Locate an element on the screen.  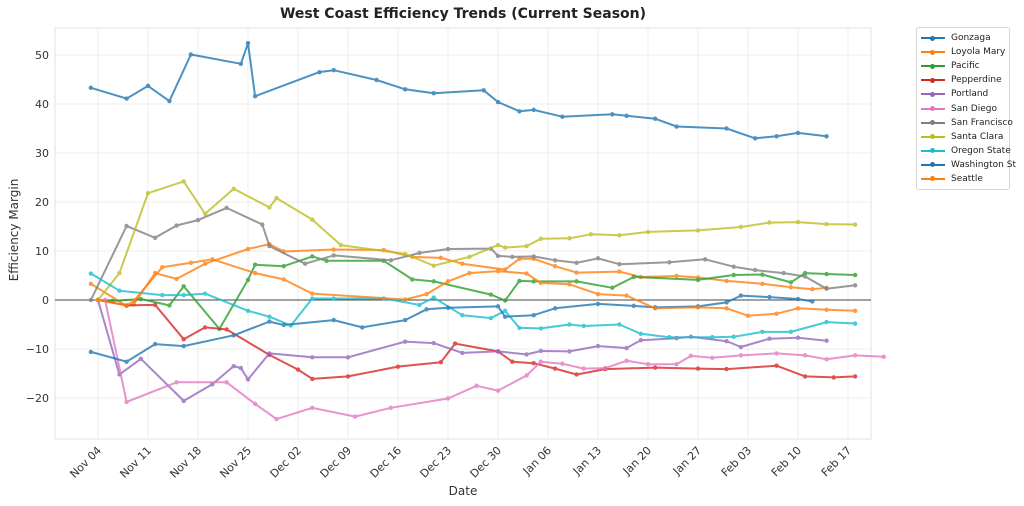
legend-swatch-icon is located at coordinates (933, 165).